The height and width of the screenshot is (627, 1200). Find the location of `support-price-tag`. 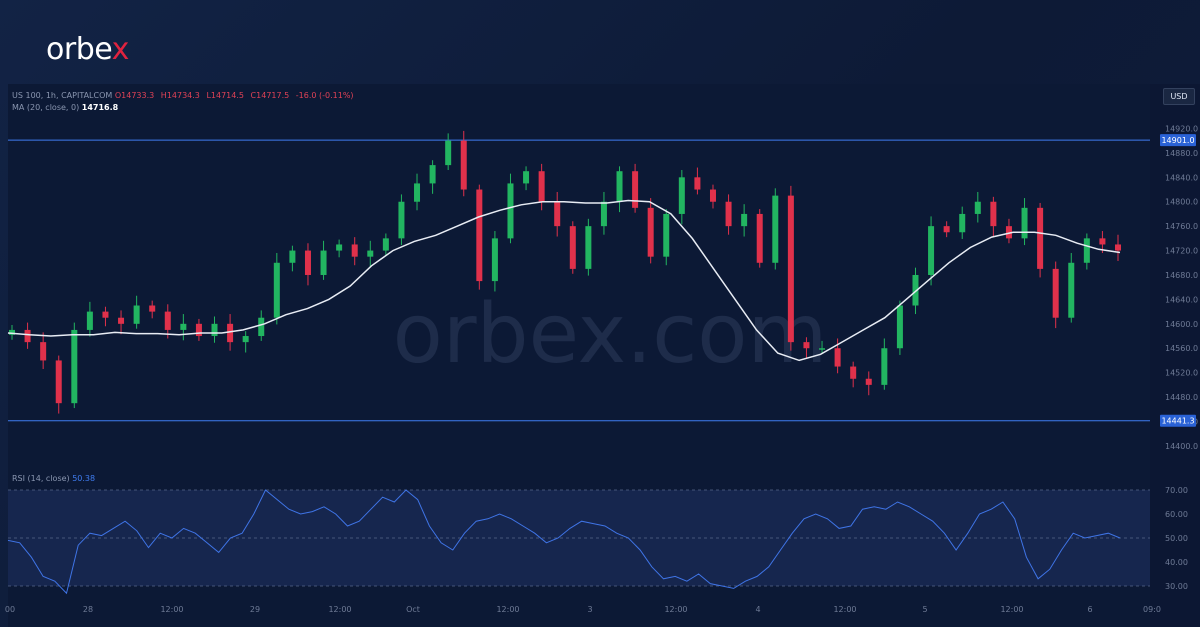

support-price-tag is located at coordinates (1178, 420).